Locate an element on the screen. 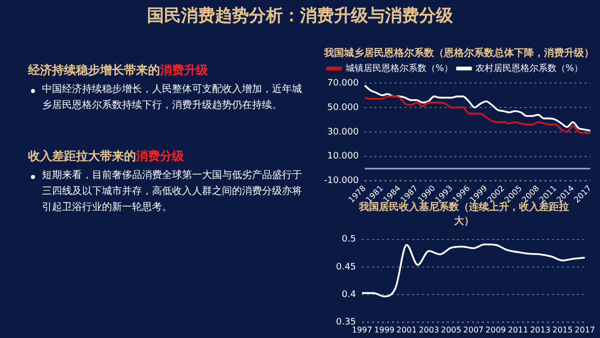 This screenshot has width=600, height=338. text: 中国经济持续稳步增长，人民整体可支配收入增加，近年城乡居民恩格尔系数持续下行，消费升级趋势仍在持续。 is located at coordinates (172, 97).